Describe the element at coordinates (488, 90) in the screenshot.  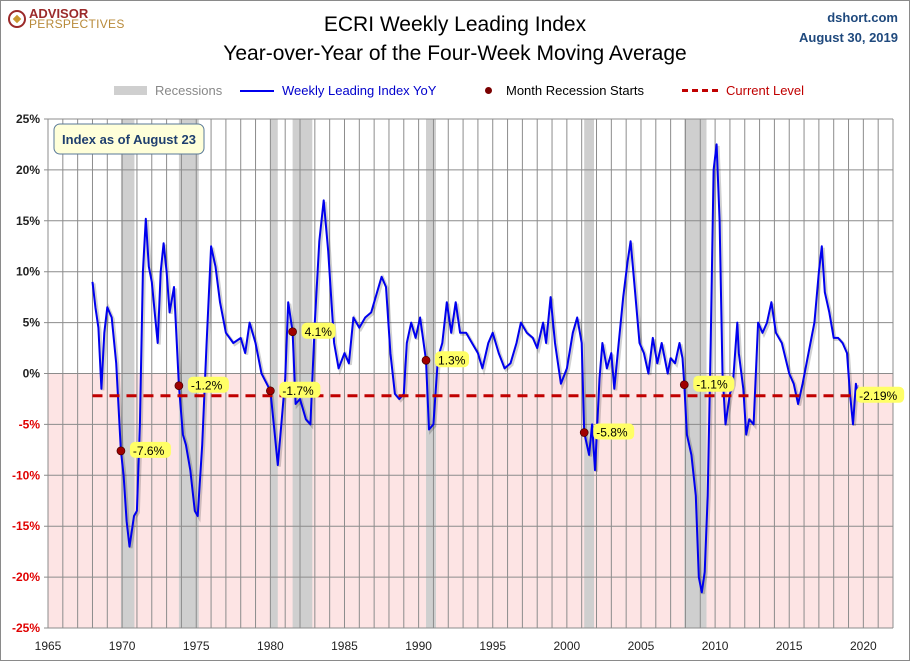
I see `dot-swatch` at that location.